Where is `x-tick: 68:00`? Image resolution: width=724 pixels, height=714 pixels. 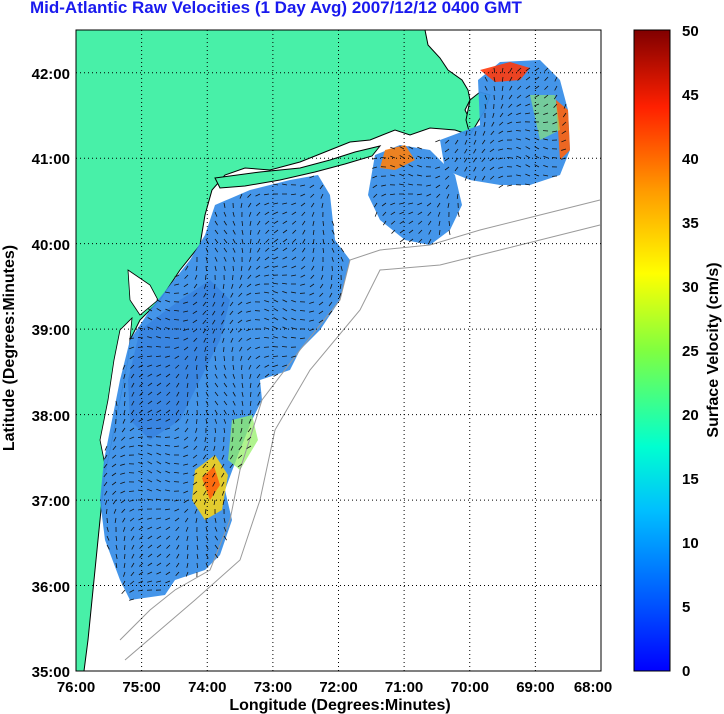
x-tick: 68:00 is located at coordinates (593, 687).